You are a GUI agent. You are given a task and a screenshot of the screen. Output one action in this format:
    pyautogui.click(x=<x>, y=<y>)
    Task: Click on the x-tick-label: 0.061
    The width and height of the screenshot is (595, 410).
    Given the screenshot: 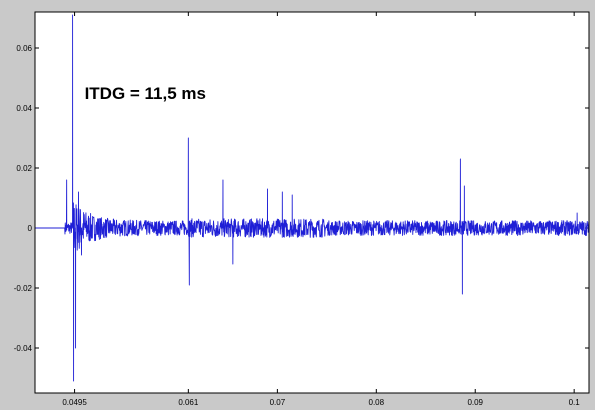 What is the action you would take?
    pyautogui.click(x=188, y=402)
    